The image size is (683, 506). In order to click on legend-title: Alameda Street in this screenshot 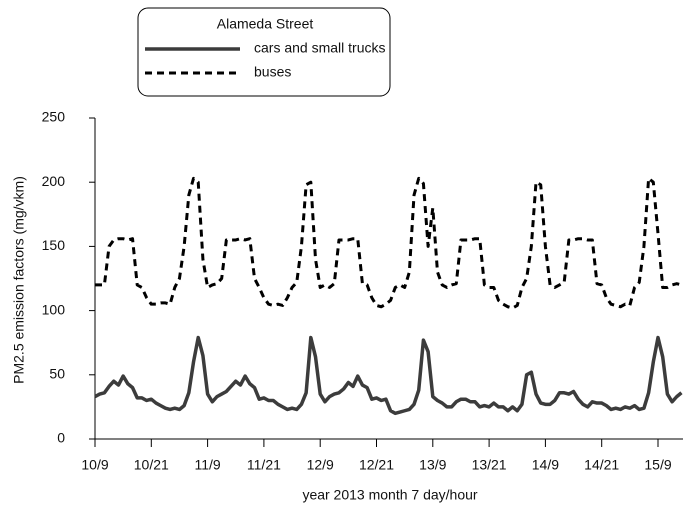, I will do `click(265, 24)`.